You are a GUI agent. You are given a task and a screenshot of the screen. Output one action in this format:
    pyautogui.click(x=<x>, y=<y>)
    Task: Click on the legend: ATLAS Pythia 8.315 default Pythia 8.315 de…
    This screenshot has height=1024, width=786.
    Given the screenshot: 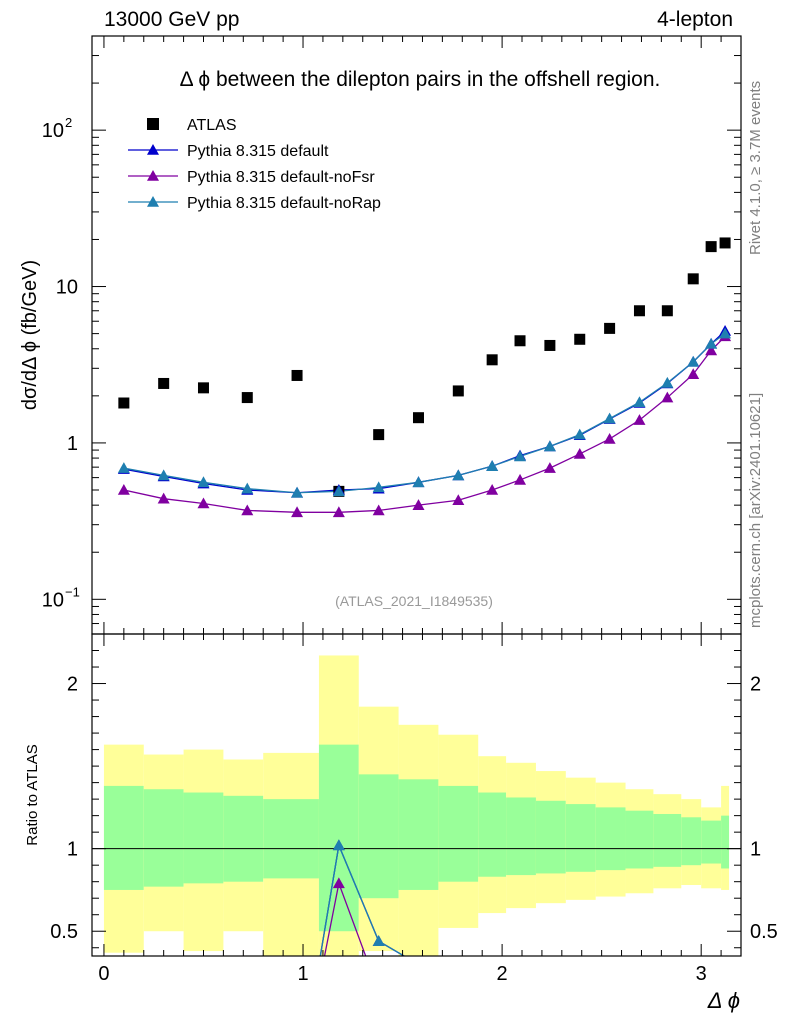 What is the action you would take?
    pyautogui.click(x=254, y=164)
    